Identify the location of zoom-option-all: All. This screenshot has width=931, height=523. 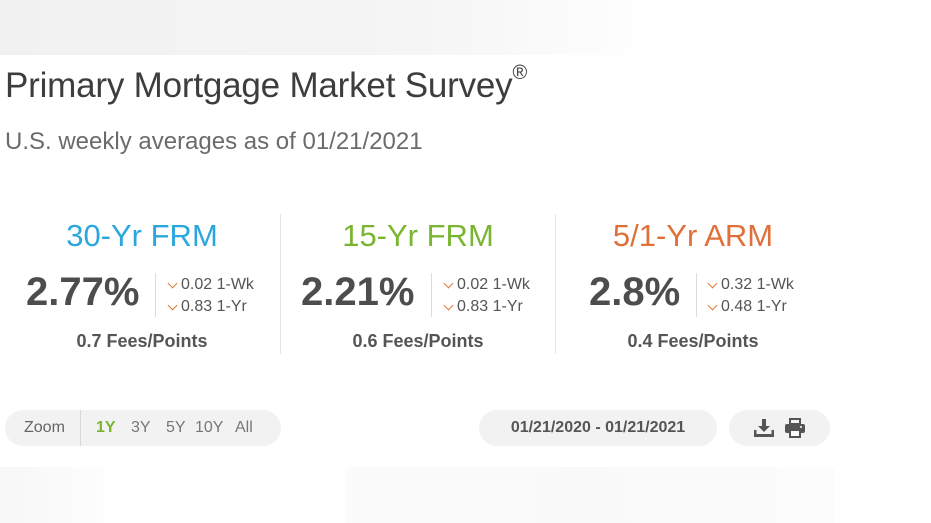
(244, 427).